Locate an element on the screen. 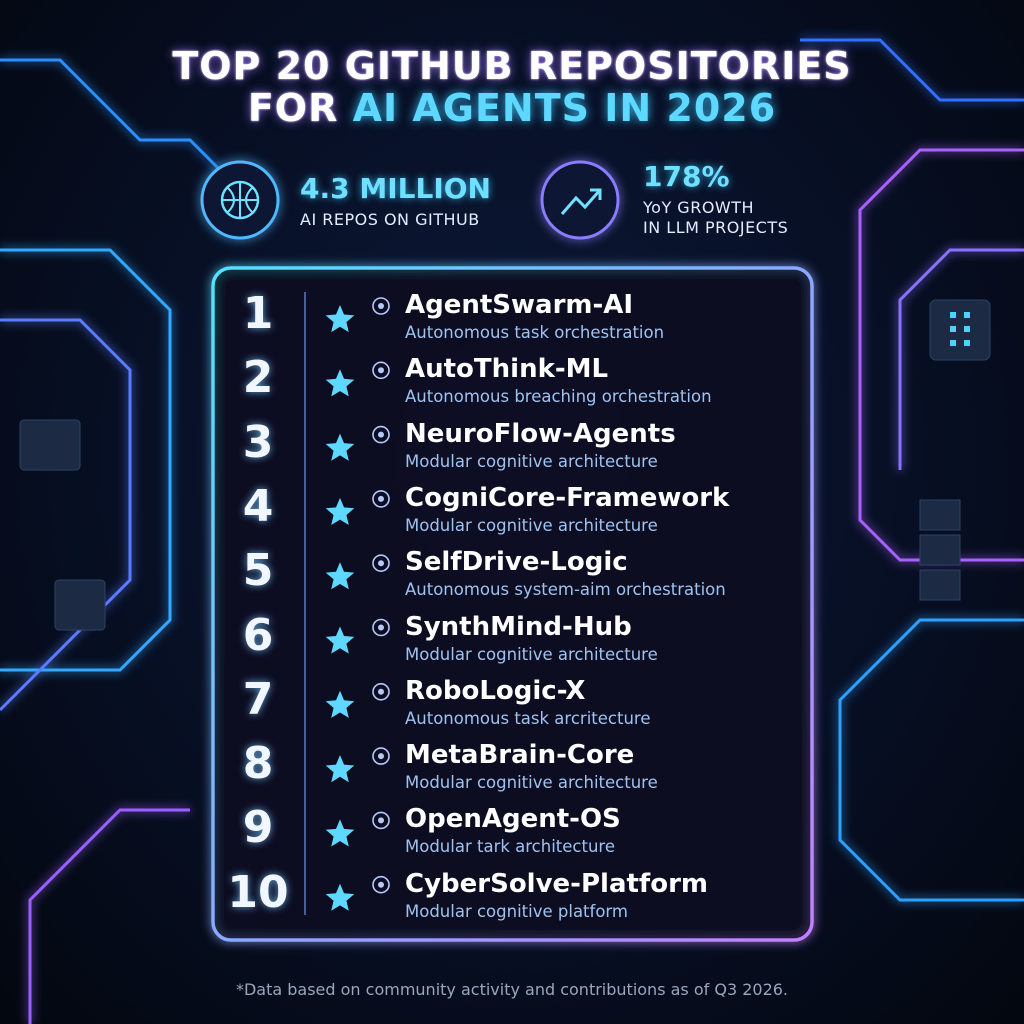 This screenshot has width=1024, height=1024. rank-number: 2 is located at coordinates (258, 378).